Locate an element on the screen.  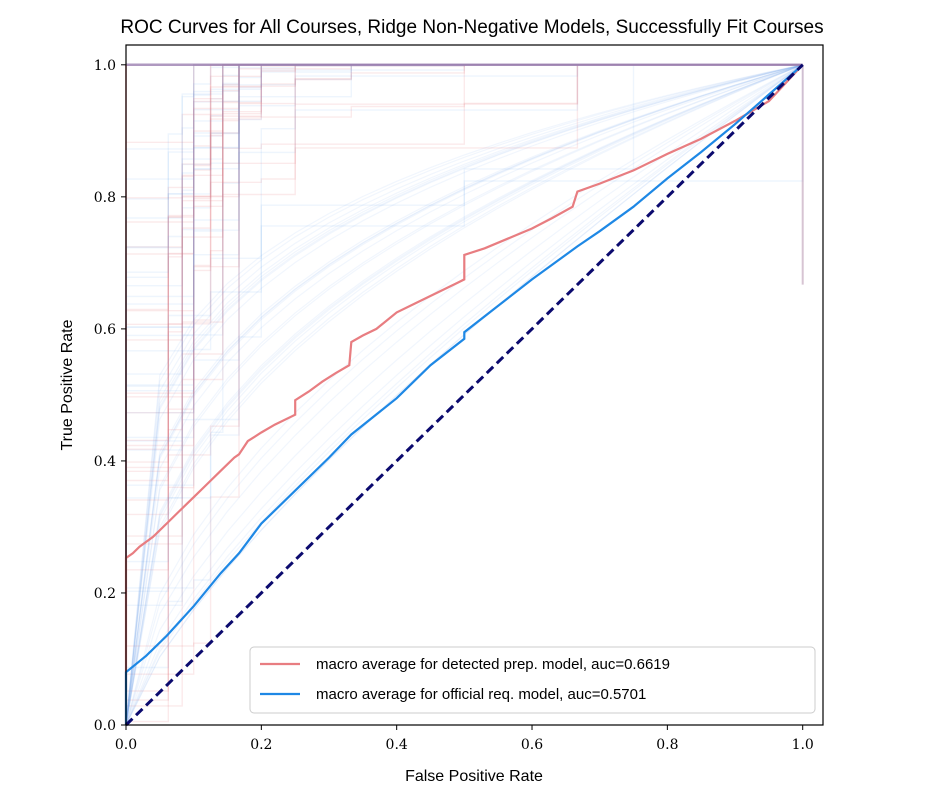
legend-box is located at coordinates (532, 680).